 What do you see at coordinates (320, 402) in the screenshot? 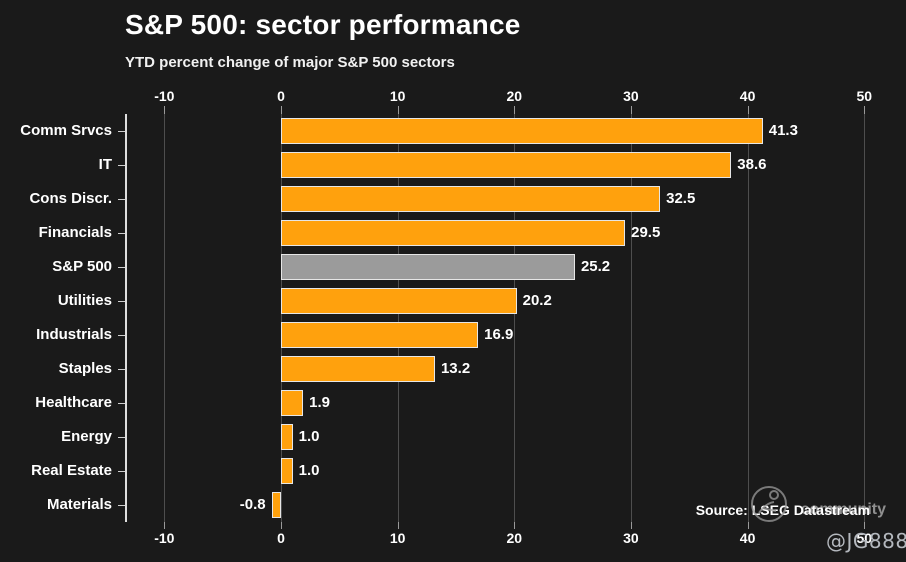
I see `value-label: 1.9` at bounding box center [320, 402].